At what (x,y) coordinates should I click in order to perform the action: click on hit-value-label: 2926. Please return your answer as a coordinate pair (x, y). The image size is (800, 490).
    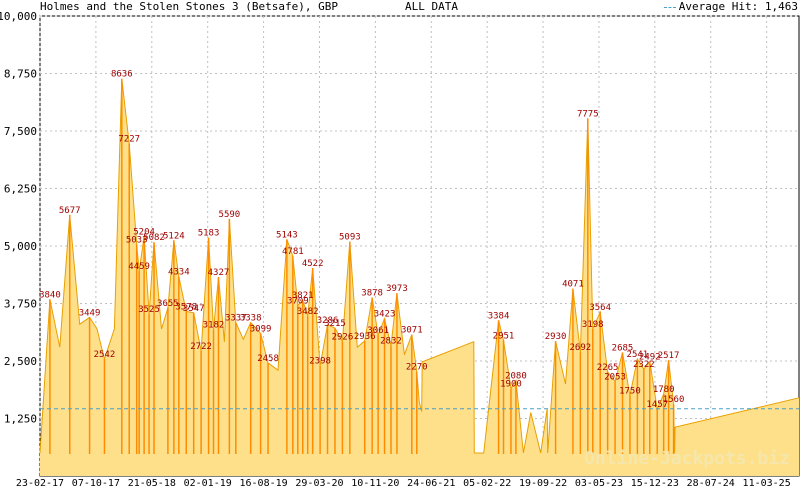
    Looking at the image, I should click on (343, 337).